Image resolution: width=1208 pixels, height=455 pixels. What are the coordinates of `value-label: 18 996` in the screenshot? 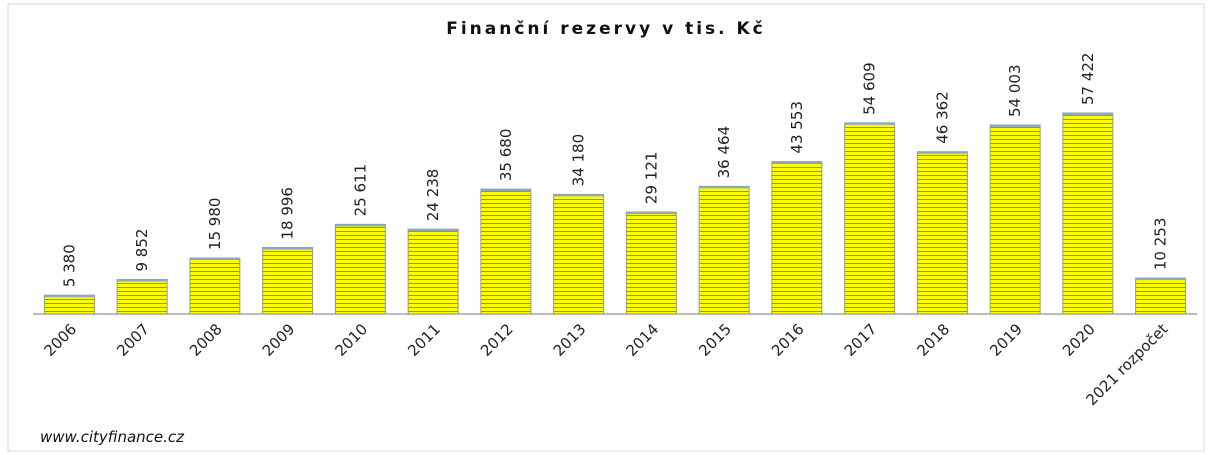 It's located at (288, 213).